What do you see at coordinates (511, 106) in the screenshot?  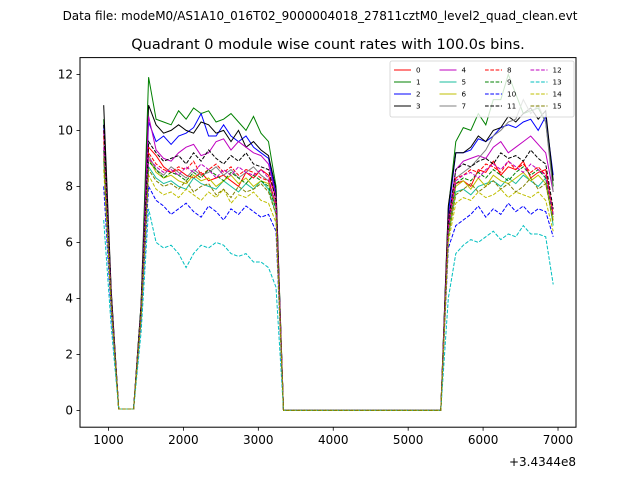 I see `legend-label-11: 11` at bounding box center [511, 106].